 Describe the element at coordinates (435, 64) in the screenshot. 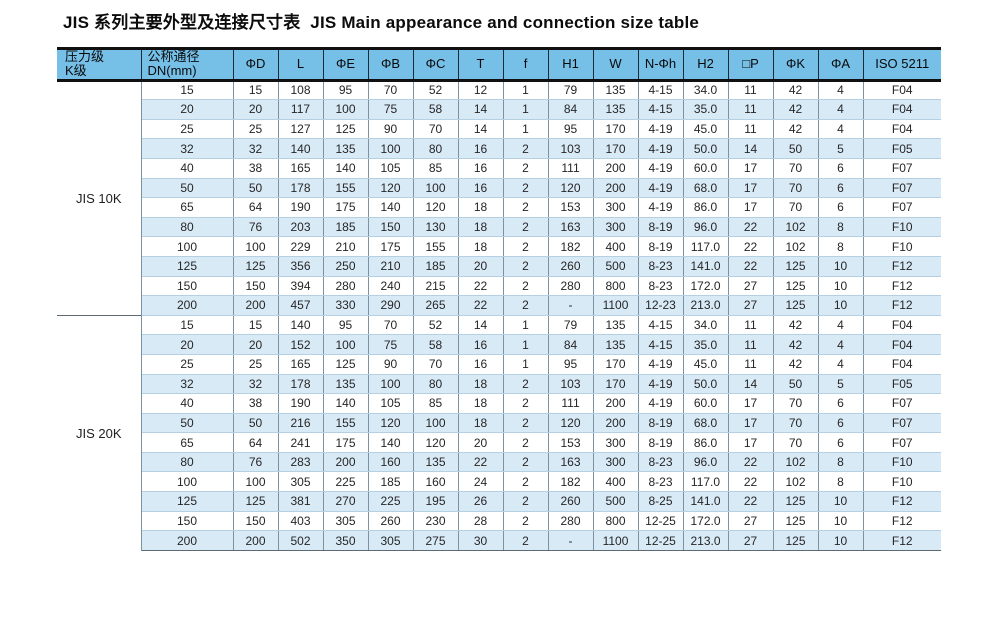

I see `column-header: ΦC` at that location.